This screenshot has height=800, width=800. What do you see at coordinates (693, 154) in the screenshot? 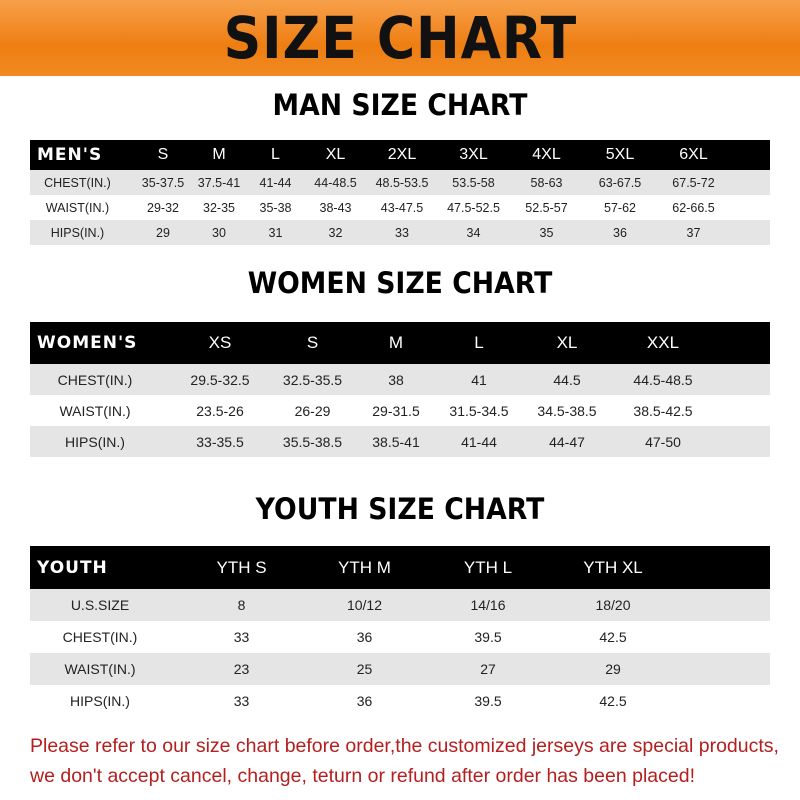
I see `table-cell: 6XL` at bounding box center [693, 154].